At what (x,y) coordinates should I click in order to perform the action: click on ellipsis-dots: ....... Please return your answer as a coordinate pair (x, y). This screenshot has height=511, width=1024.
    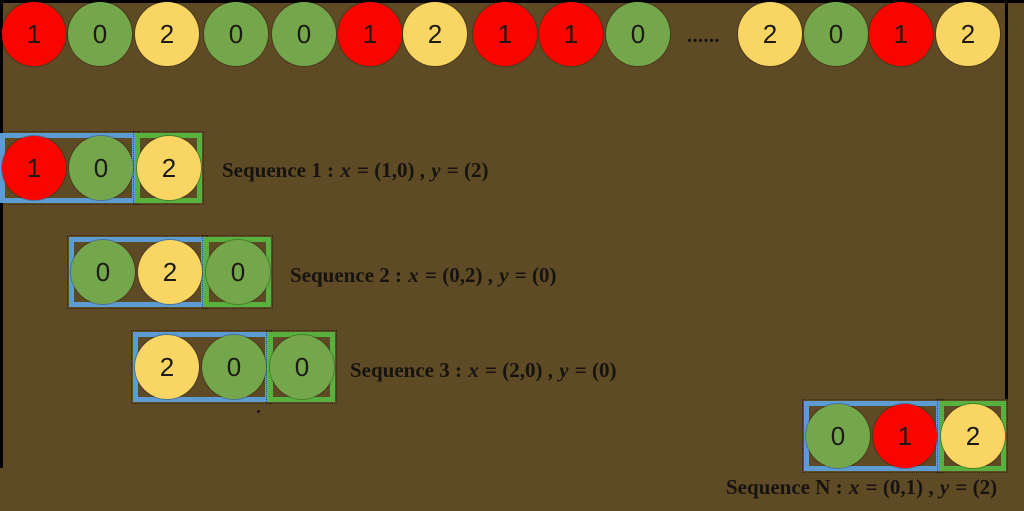
    Looking at the image, I should click on (703, 36).